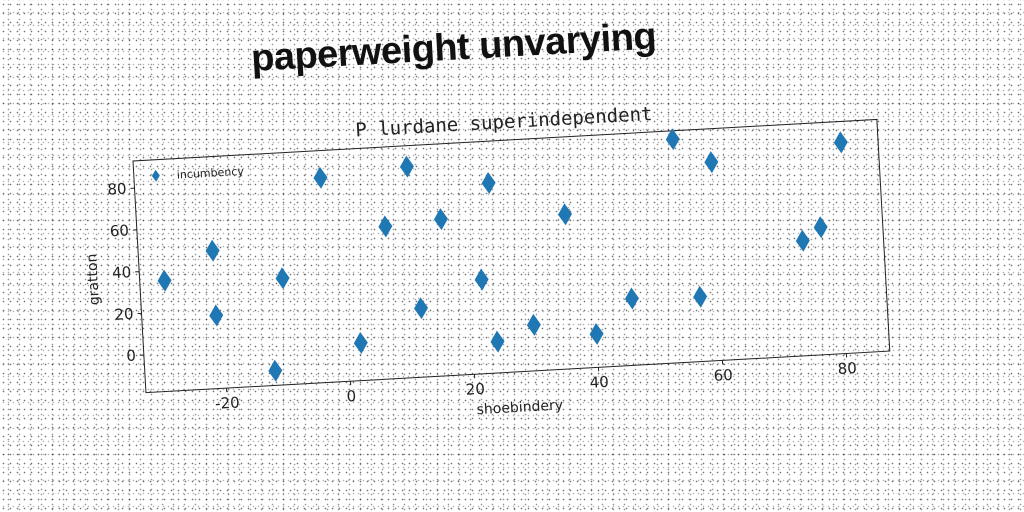 The image size is (1024, 512). What do you see at coordinates (723, 375) in the screenshot?
I see `x-tick-label: 60` at bounding box center [723, 375].